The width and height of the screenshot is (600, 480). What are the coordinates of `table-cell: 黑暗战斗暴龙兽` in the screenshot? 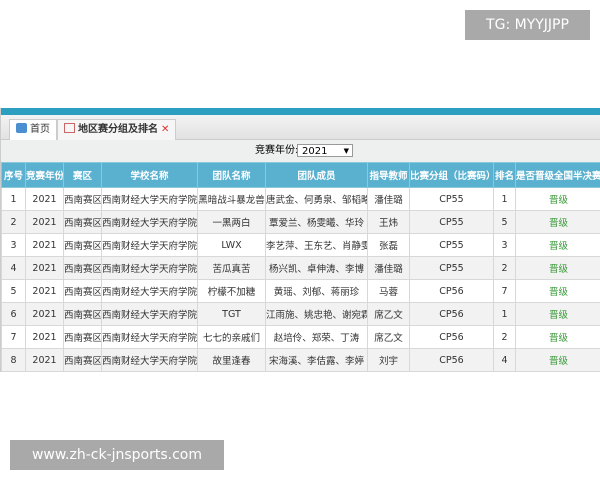 It's located at (231, 199).